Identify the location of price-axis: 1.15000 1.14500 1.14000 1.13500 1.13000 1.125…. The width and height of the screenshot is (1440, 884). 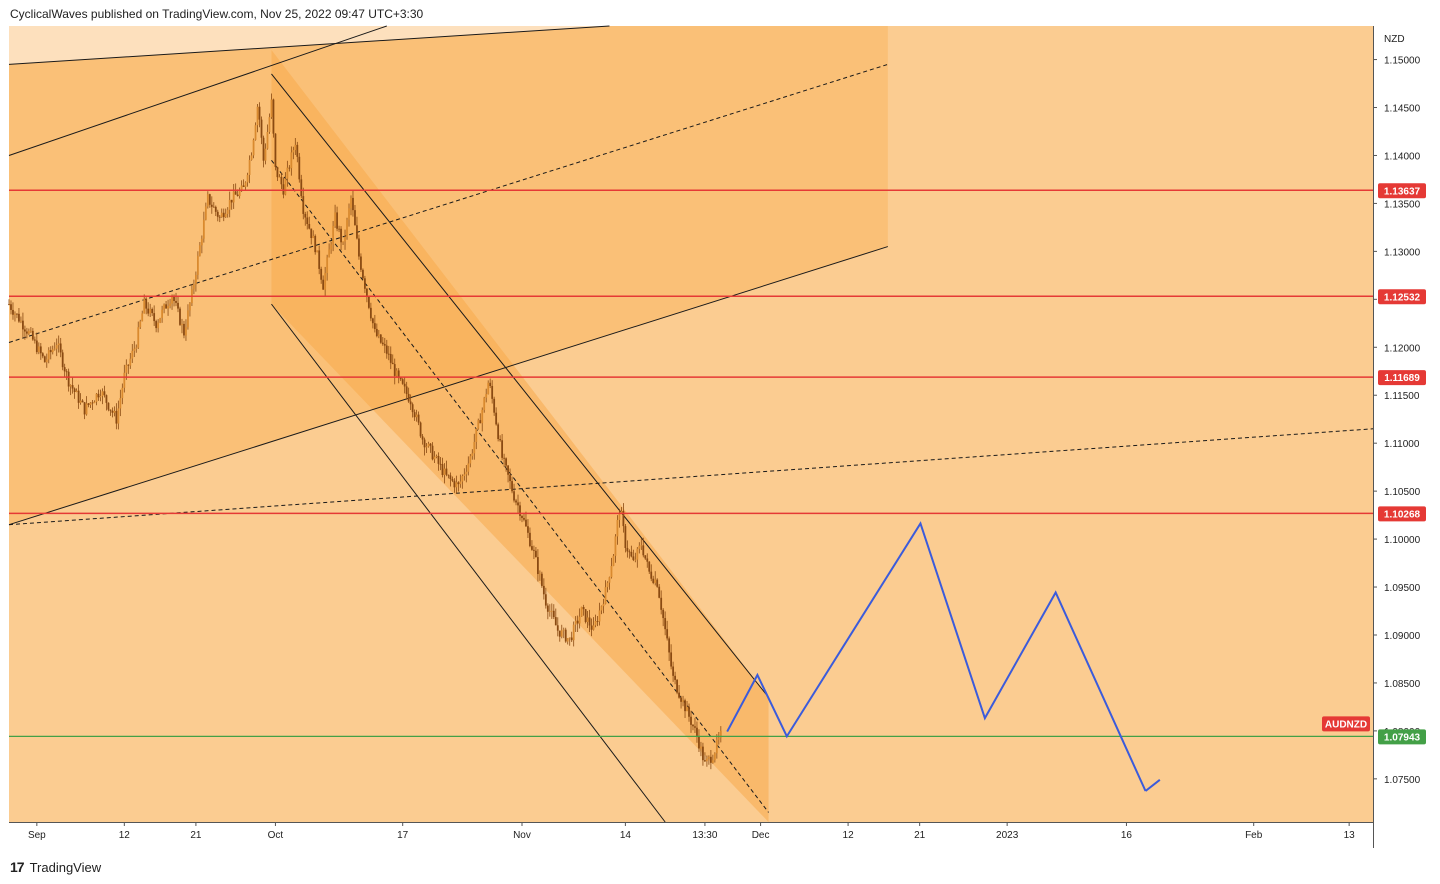
(1397, 421).